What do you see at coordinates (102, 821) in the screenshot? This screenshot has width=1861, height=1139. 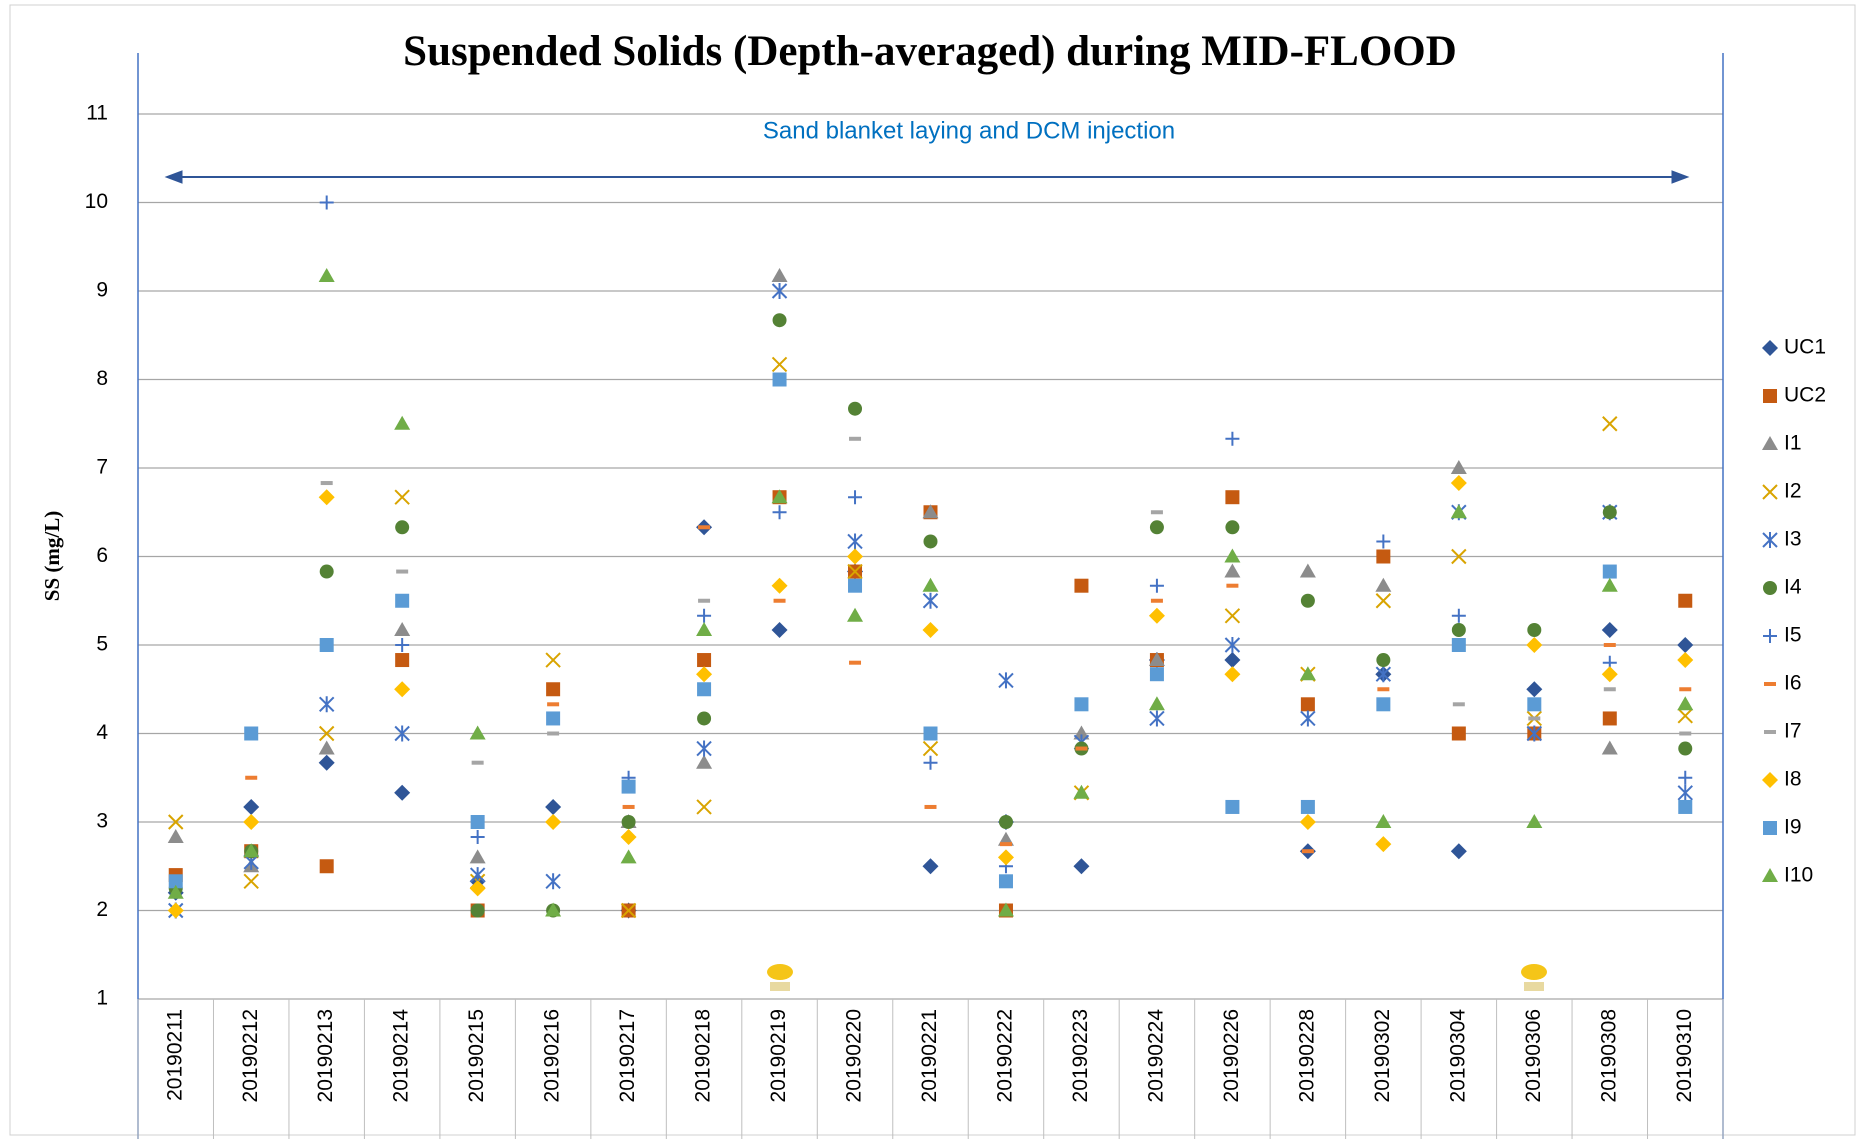 I see `y-tick-label: 3` at bounding box center [102, 821].